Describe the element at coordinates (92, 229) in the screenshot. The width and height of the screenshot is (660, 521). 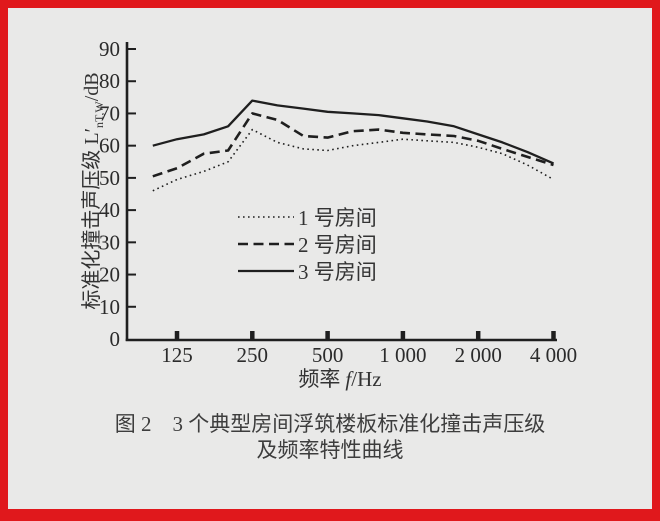
I see `y-axis-title-cn: 标准化撞击声压级` at that location.